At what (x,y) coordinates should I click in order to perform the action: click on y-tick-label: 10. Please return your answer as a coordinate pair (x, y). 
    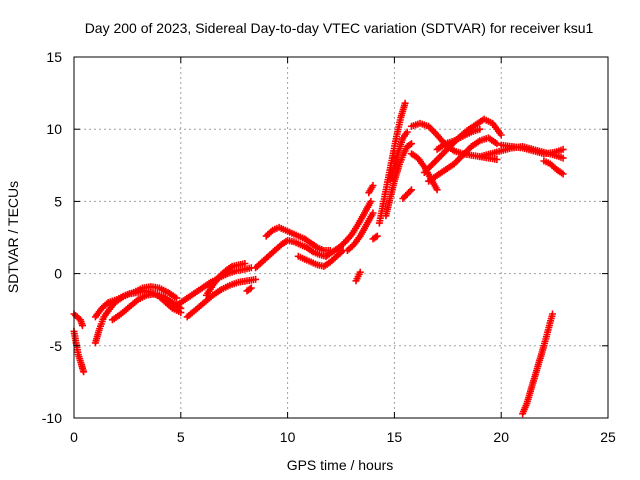
    Looking at the image, I should click on (54, 129).